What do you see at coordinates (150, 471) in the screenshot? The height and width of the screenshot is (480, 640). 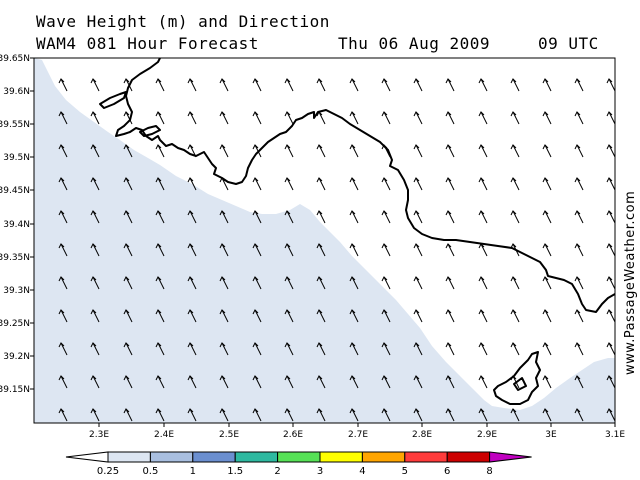 I see `legend-label: 0.5` at bounding box center [150, 471].